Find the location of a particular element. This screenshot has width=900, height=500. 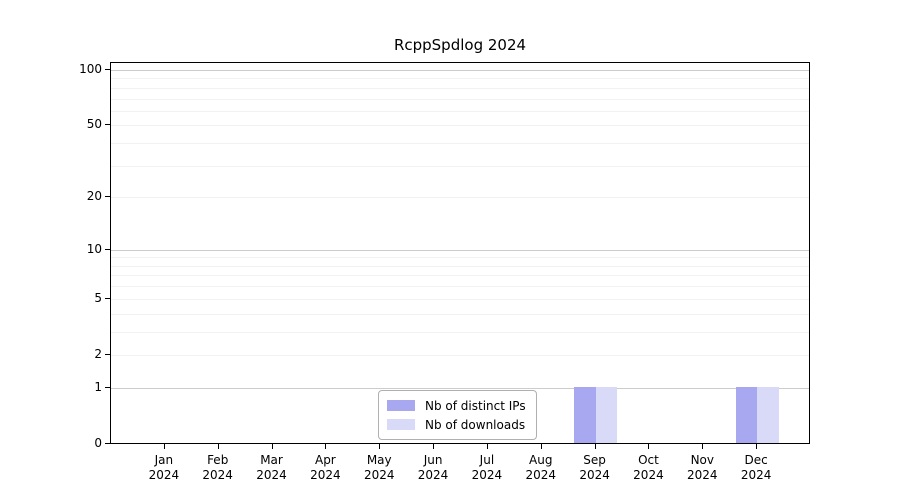

x-tick-label: Sep 2024 is located at coordinates (594, 467).